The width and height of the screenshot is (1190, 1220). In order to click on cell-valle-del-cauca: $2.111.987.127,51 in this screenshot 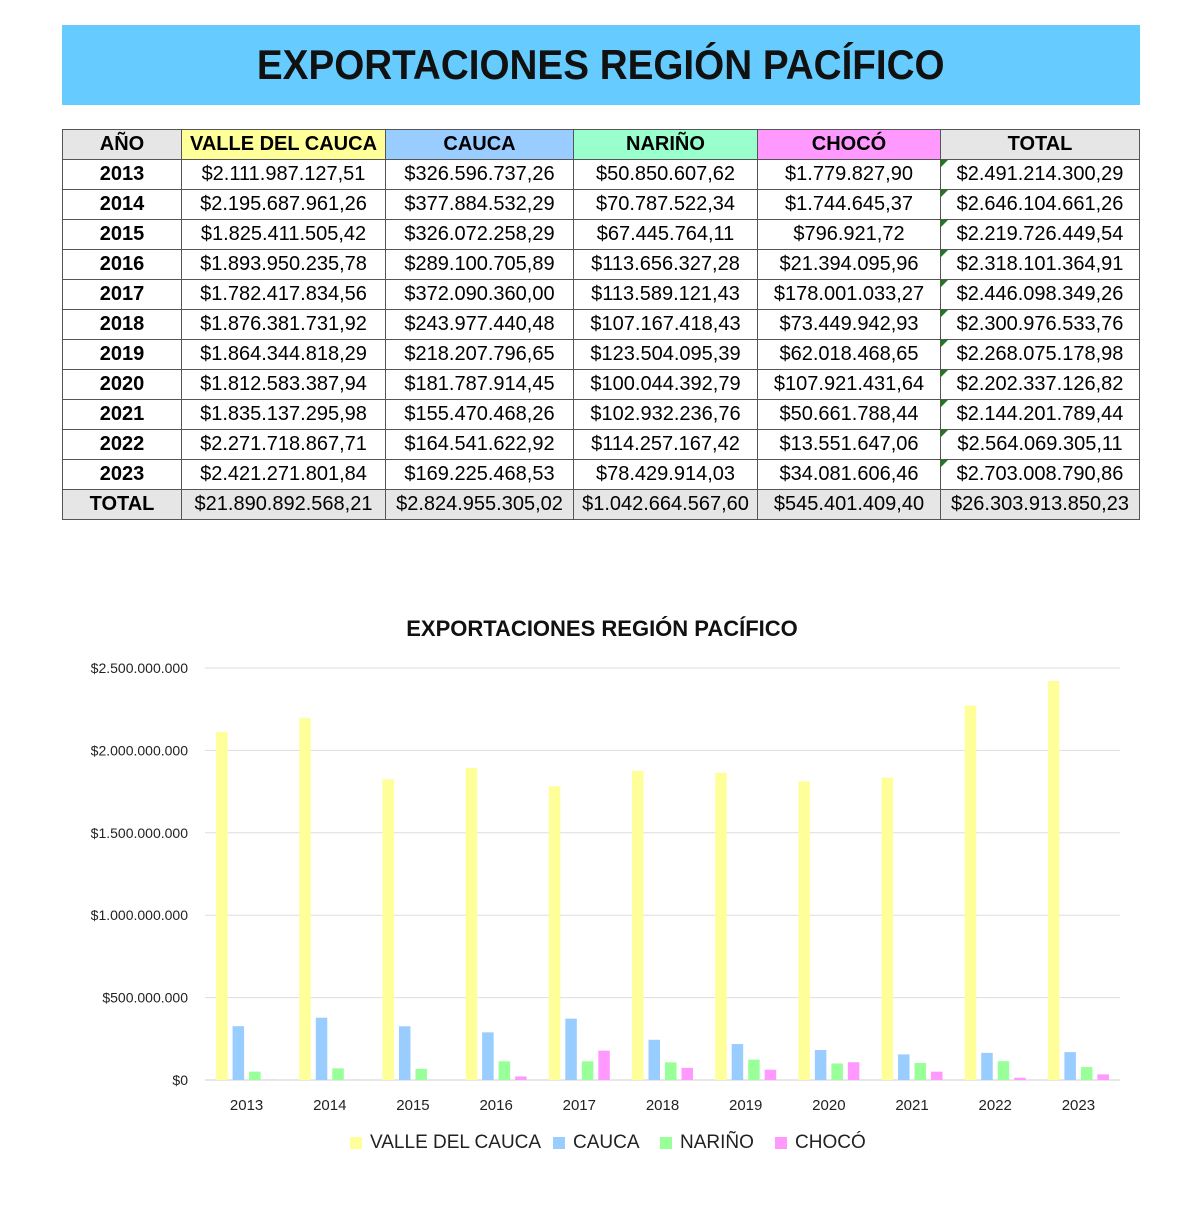, I will do `click(283, 174)`.